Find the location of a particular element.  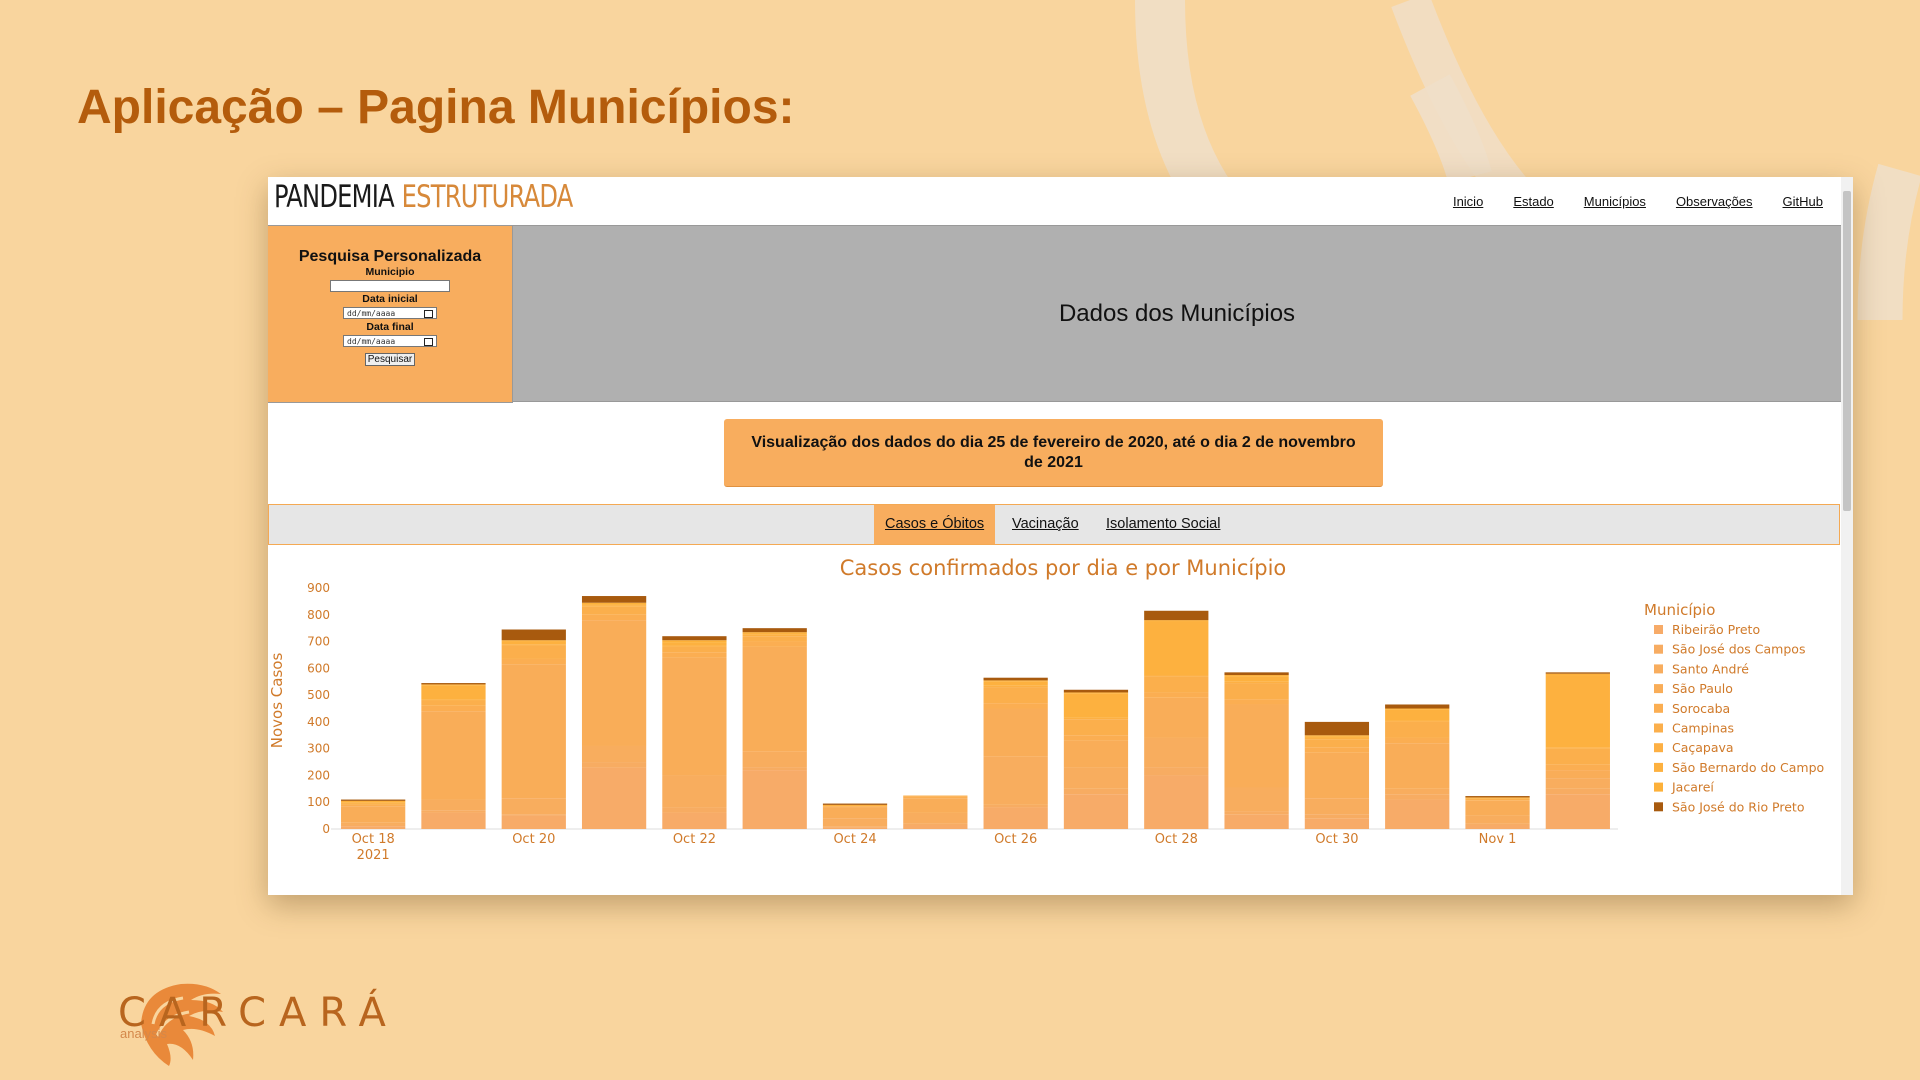

y-tick-label: 500 is located at coordinates (318, 695).